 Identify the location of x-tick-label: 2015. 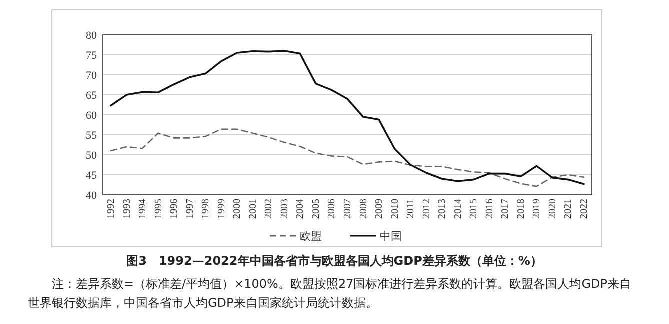
(474, 209).